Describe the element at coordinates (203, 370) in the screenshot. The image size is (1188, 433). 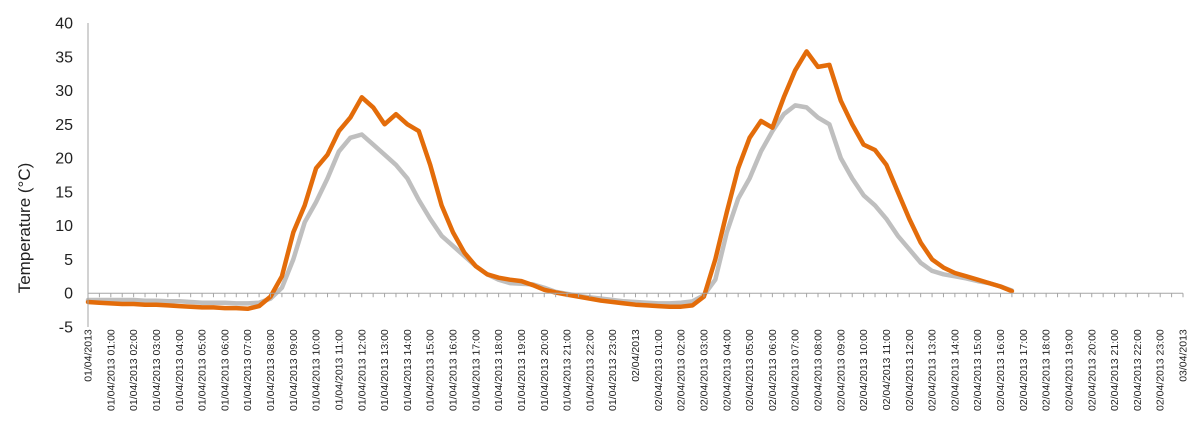
I see `x-tick-label: 01/04/2013 05:00` at that location.